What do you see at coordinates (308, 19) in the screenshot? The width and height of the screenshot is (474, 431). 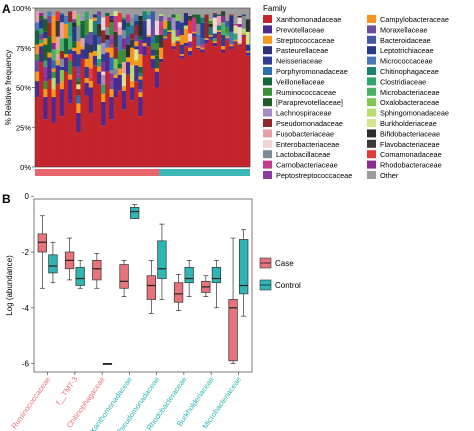 I see `legend-label: Xanthomonadaceae` at bounding box center [308, 19].